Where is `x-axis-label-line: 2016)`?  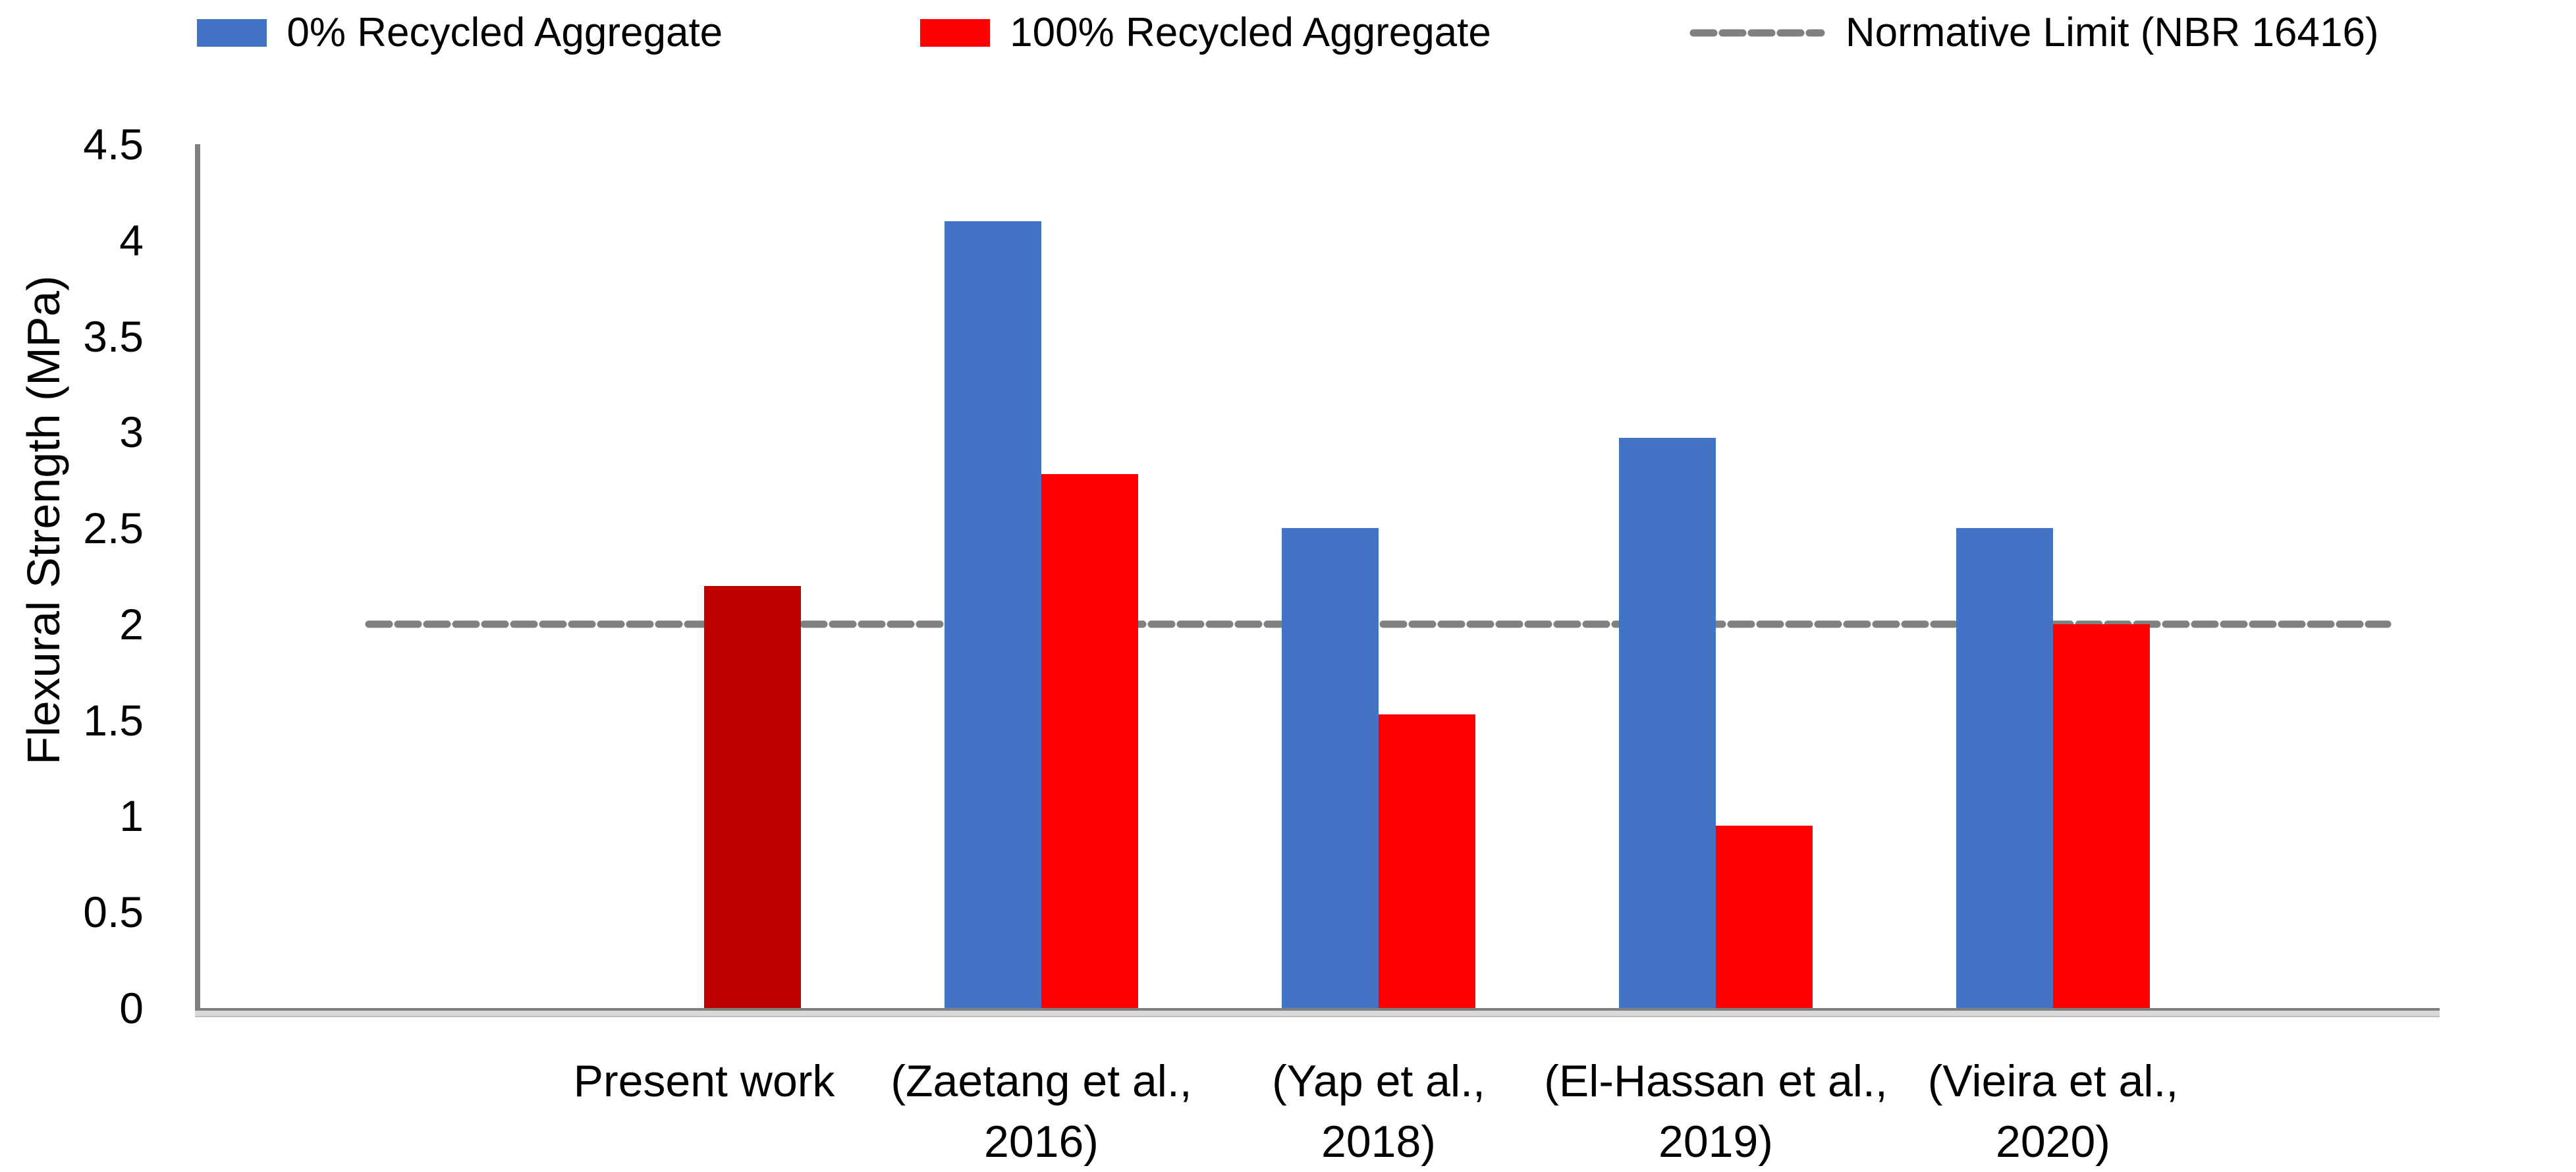
x-axis-label-line: 2016) is located at coordinates (1041, 1142).